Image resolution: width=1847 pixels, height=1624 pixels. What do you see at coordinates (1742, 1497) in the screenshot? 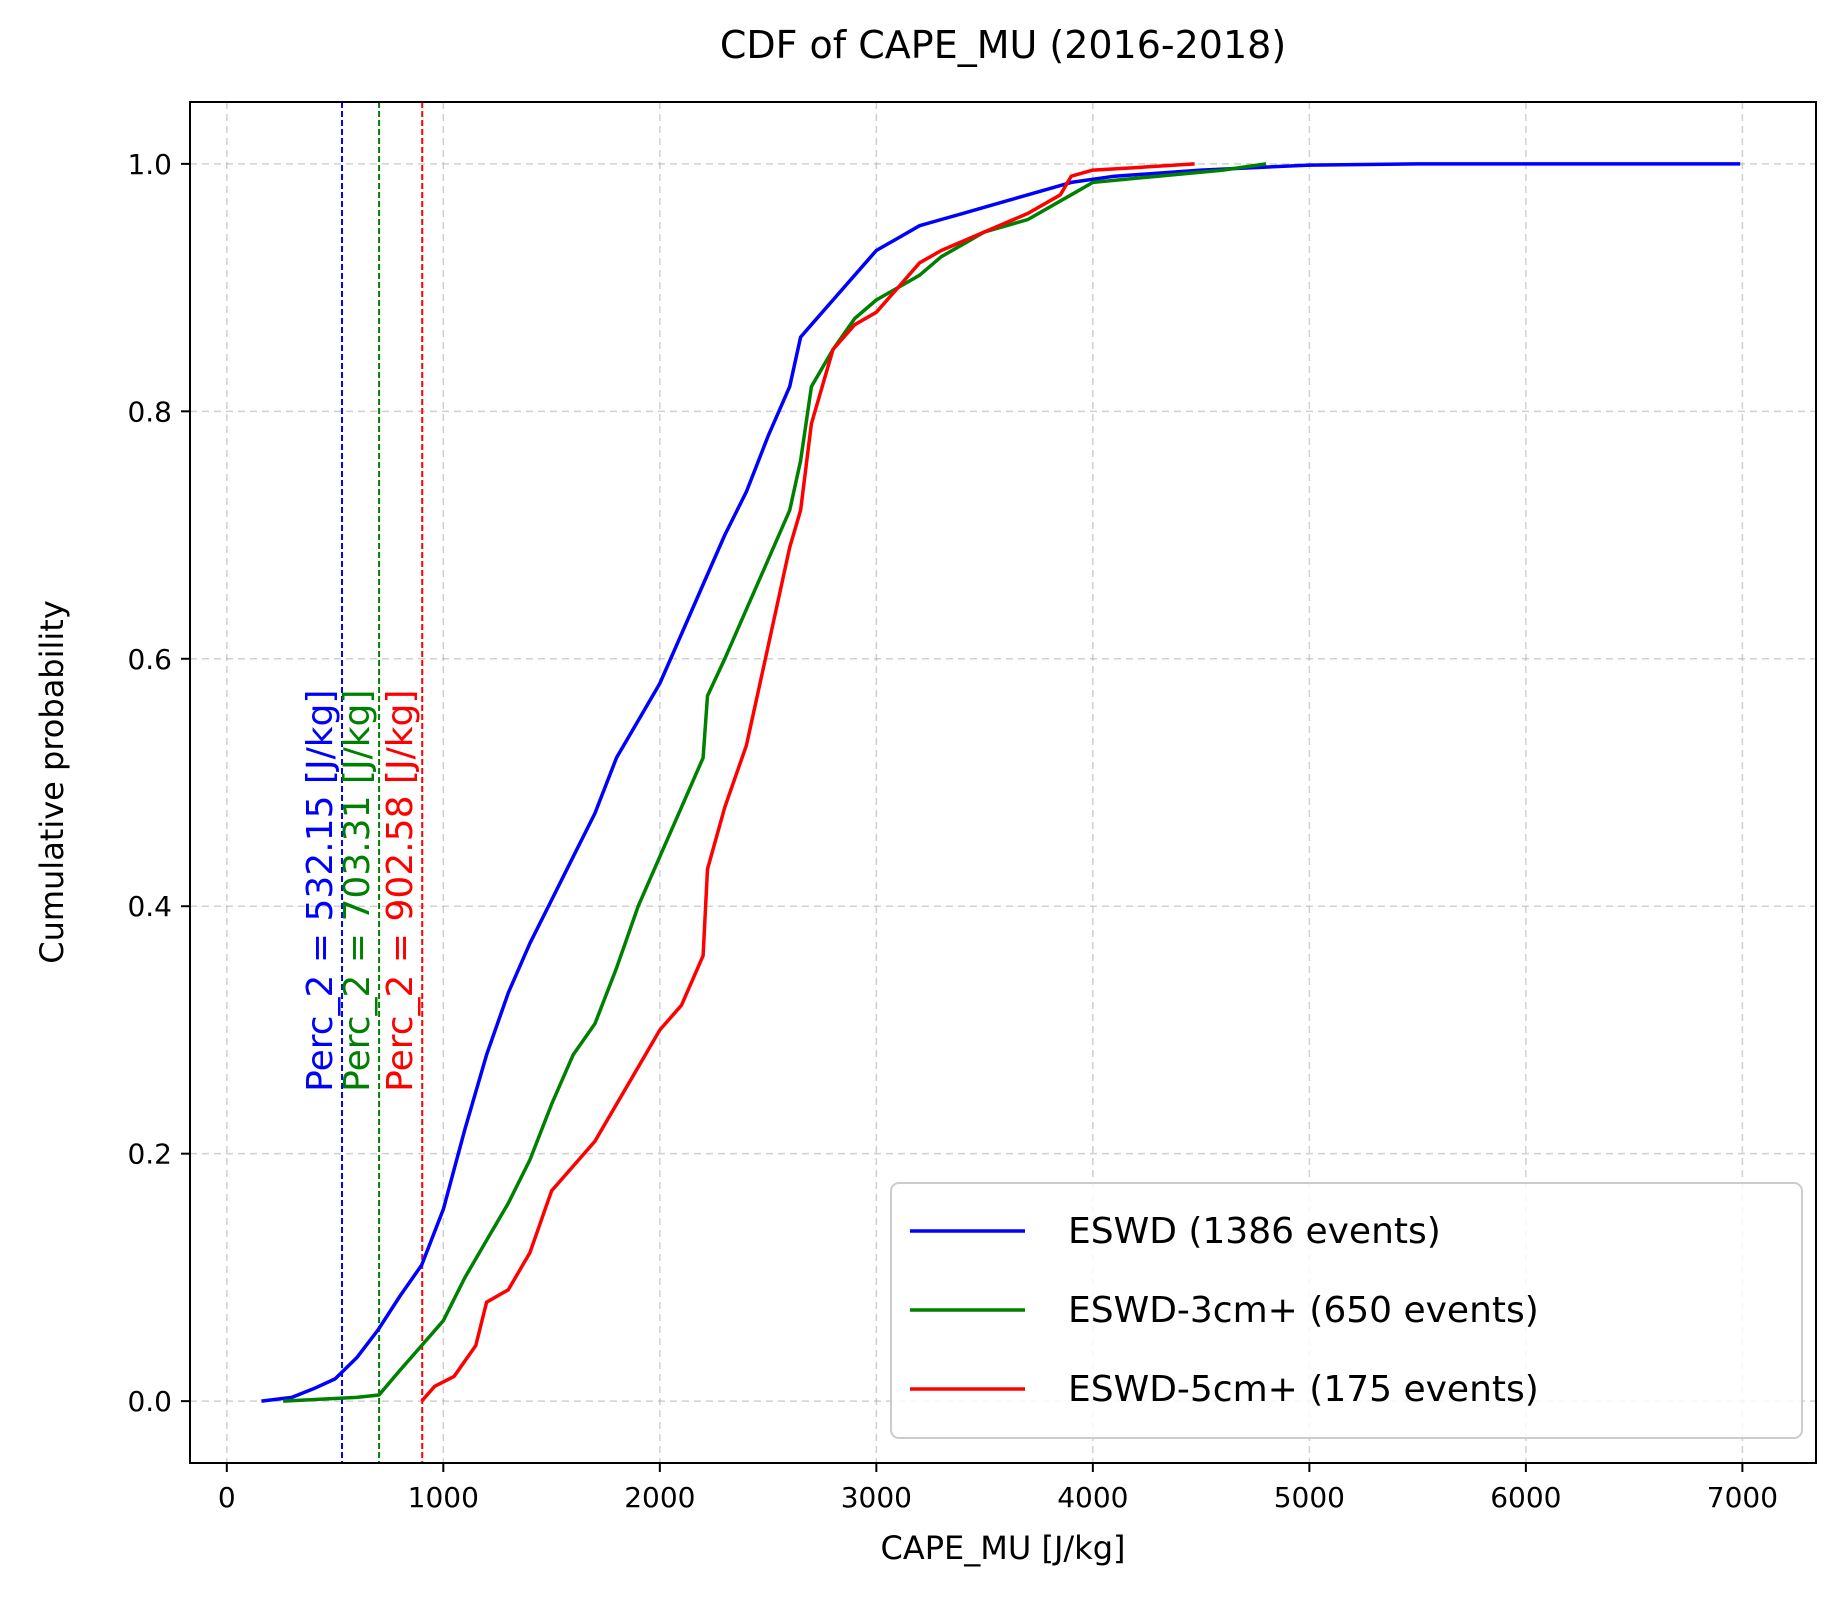
I see `x-tick-label: 7000` at bounding box center [1742, 1497].